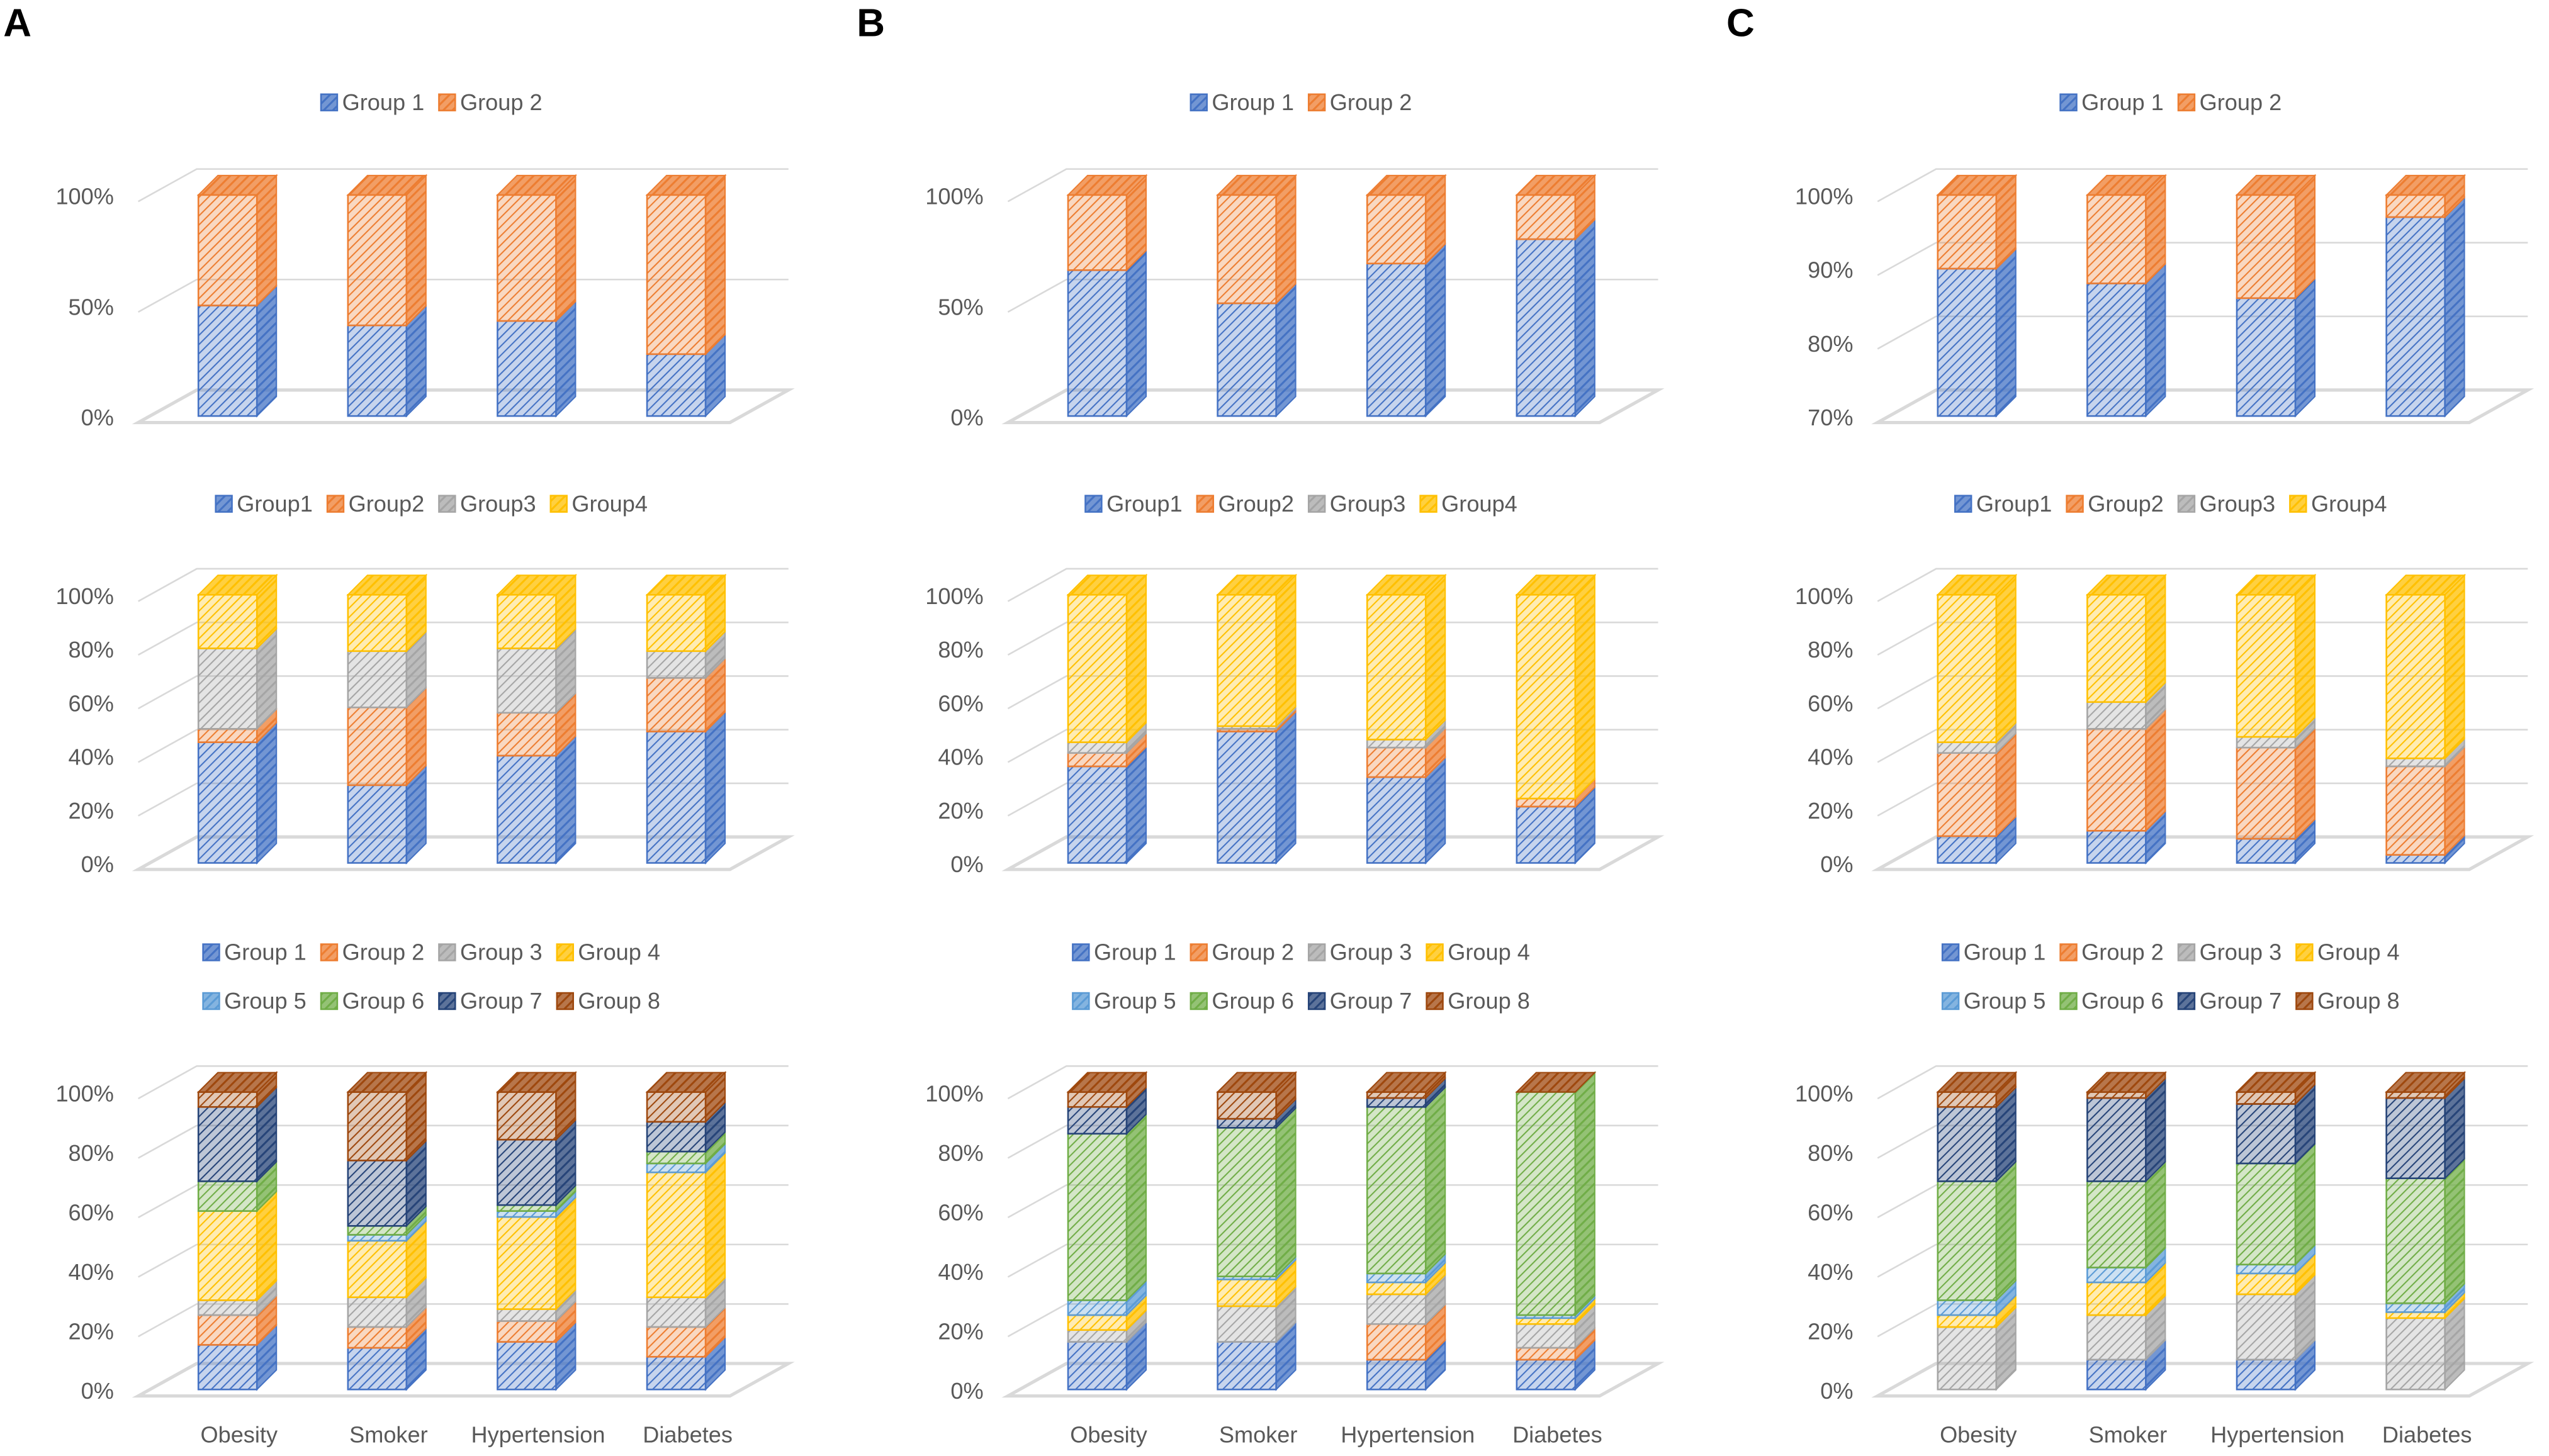 This screenshot has height=1456, width=2549. What do you see at coordinates (2358, 952) in the screenshot?
I see `legend-label: Group 4` at bounding box center [2358, 952].